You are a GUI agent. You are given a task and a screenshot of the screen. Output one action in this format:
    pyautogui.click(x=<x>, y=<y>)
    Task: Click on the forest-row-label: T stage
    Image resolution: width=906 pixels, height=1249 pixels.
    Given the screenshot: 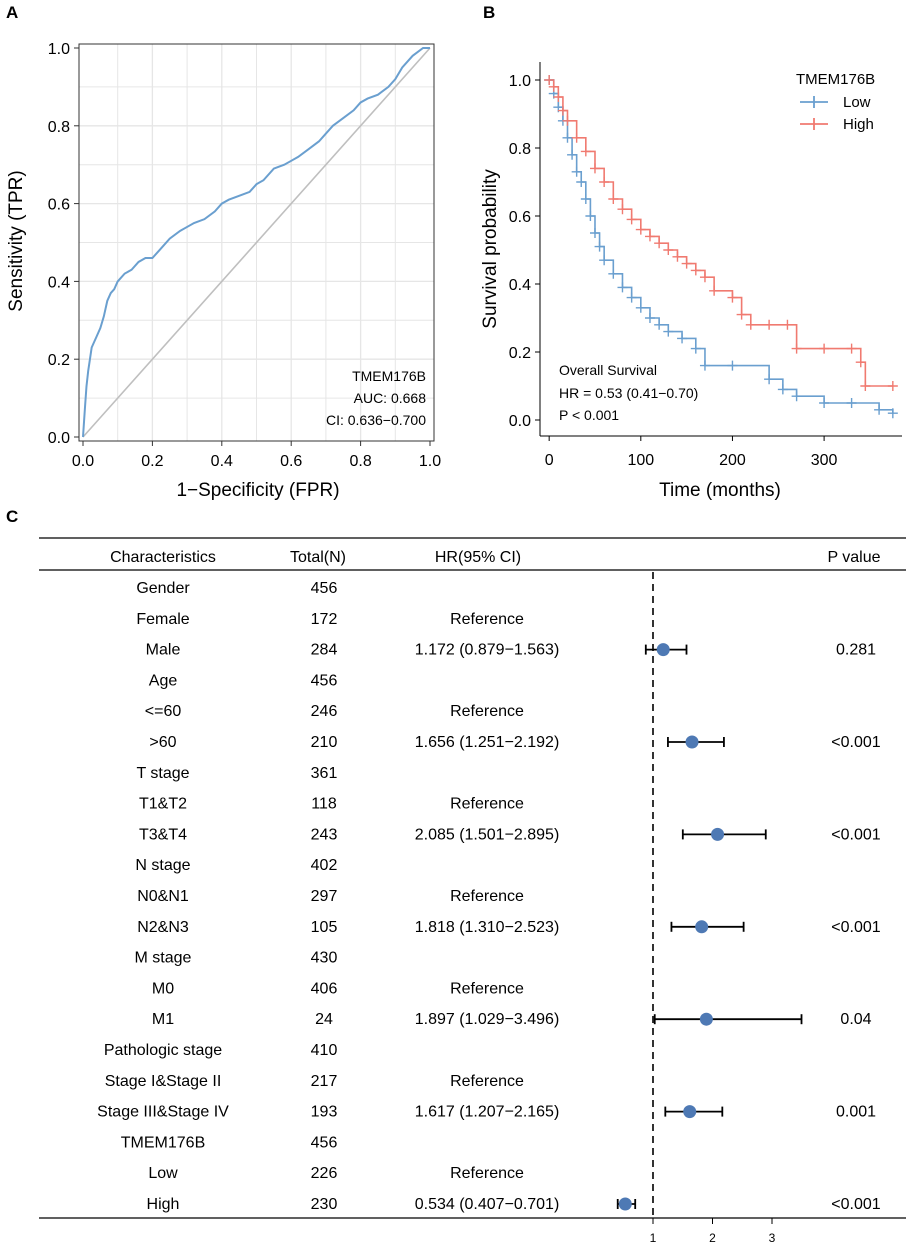 What is the action you would take?
    pyautogui.click(x=162, y=773)
    